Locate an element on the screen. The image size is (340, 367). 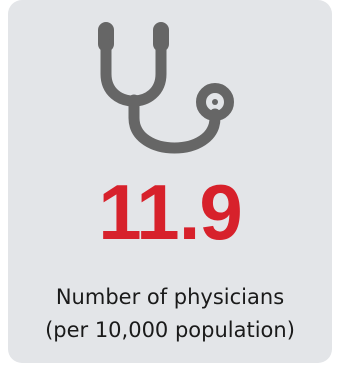
stat-label-line1: Number of physicians is located at coordinates (170, 297).